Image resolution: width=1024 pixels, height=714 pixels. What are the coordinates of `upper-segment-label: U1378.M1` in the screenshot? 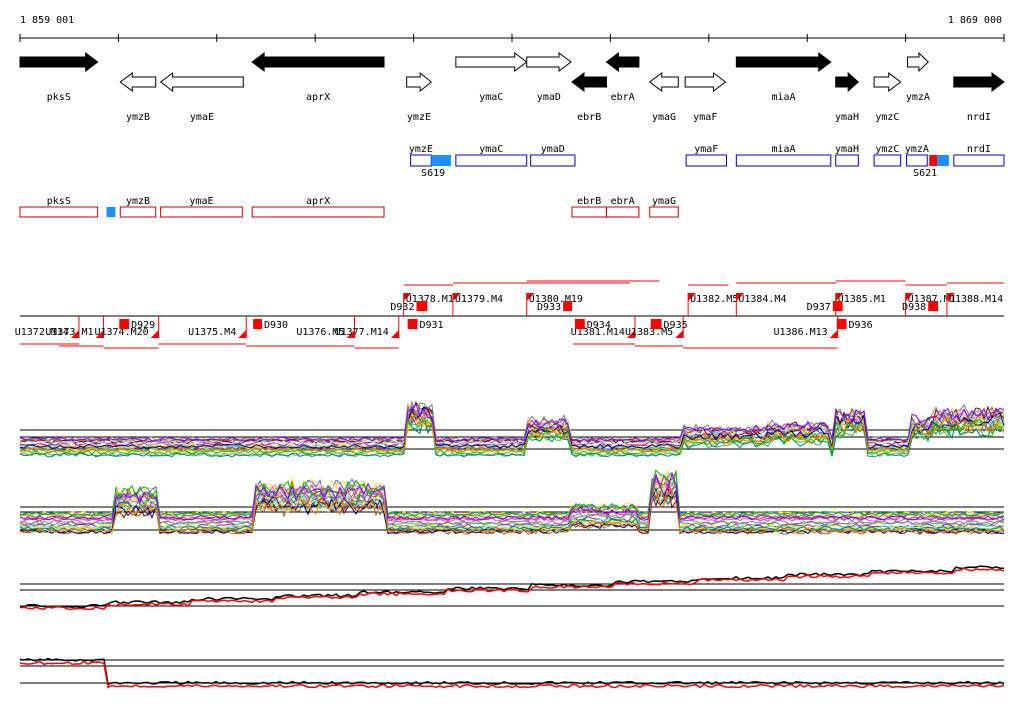 It's located at (430, 299).